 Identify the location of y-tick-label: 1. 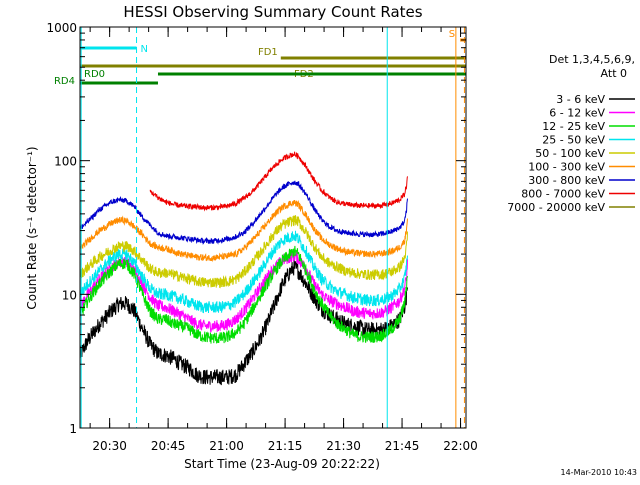
(73, 429).